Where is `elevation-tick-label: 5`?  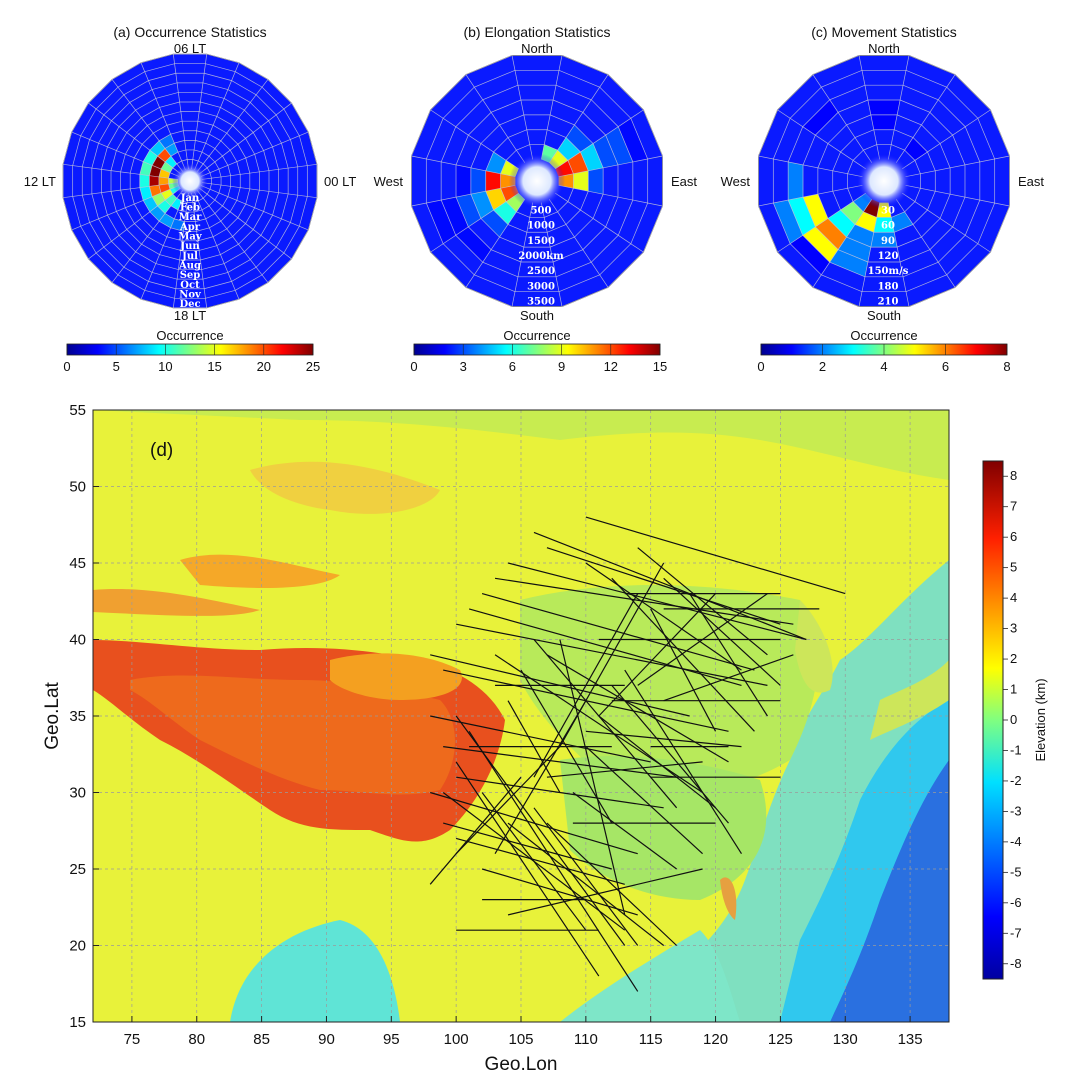 elevation-tick-label: 5 is located at coordinates (1013, 567).